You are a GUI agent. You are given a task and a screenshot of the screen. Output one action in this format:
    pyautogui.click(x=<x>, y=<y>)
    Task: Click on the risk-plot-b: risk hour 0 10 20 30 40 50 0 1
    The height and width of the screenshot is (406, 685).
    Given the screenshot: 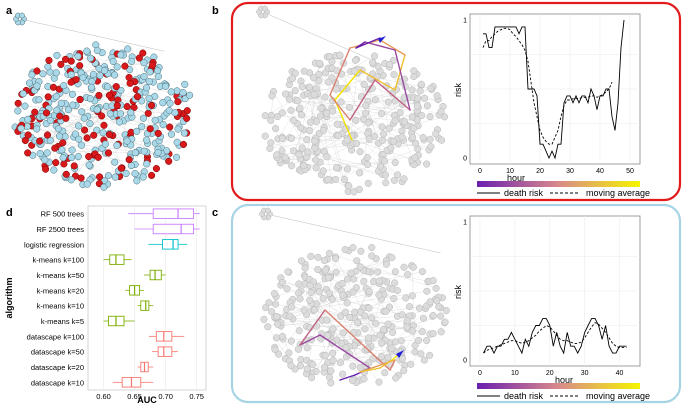 What is the action you would take?
    pyautogui.click(x=547, y=98)
    